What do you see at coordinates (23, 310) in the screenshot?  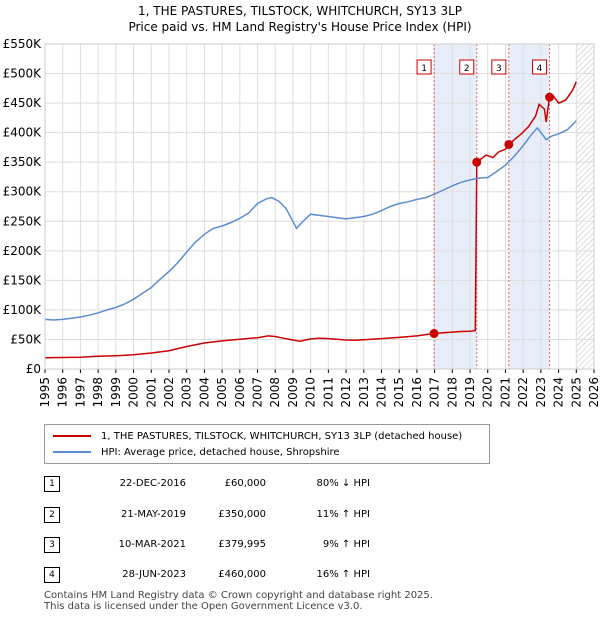 I see `y-tick-label: £100K` at bounding box center [23, 310].